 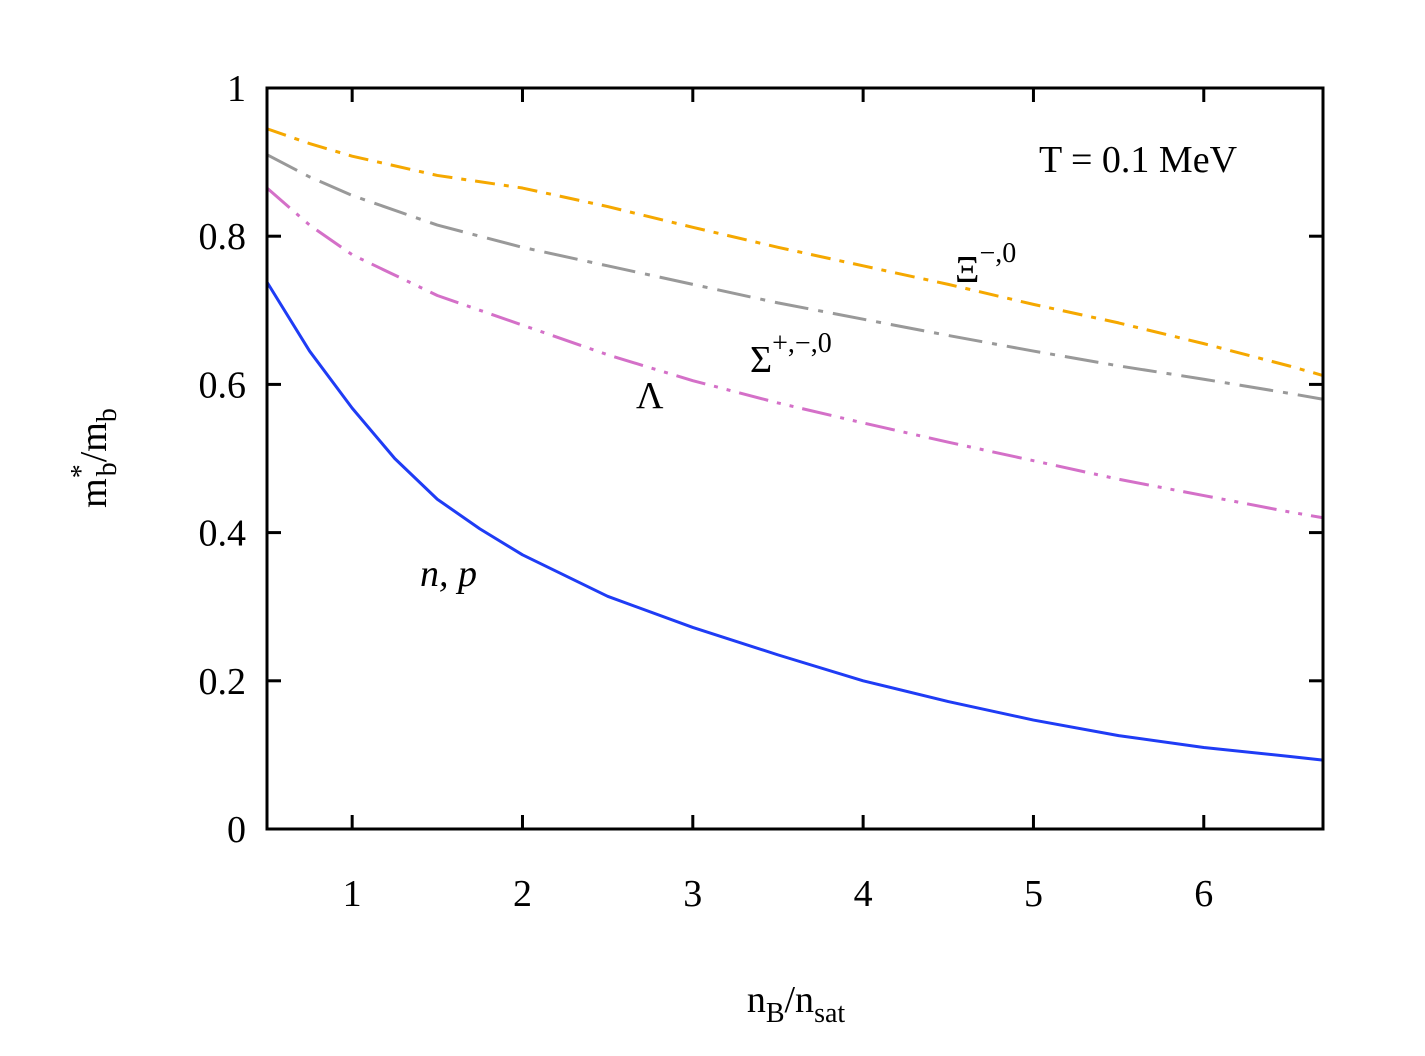 What do you see at coordinates (223, 385) in the screenshot?
I see `y-tick-label-3: 0.6` at bounding box center [223, 385].